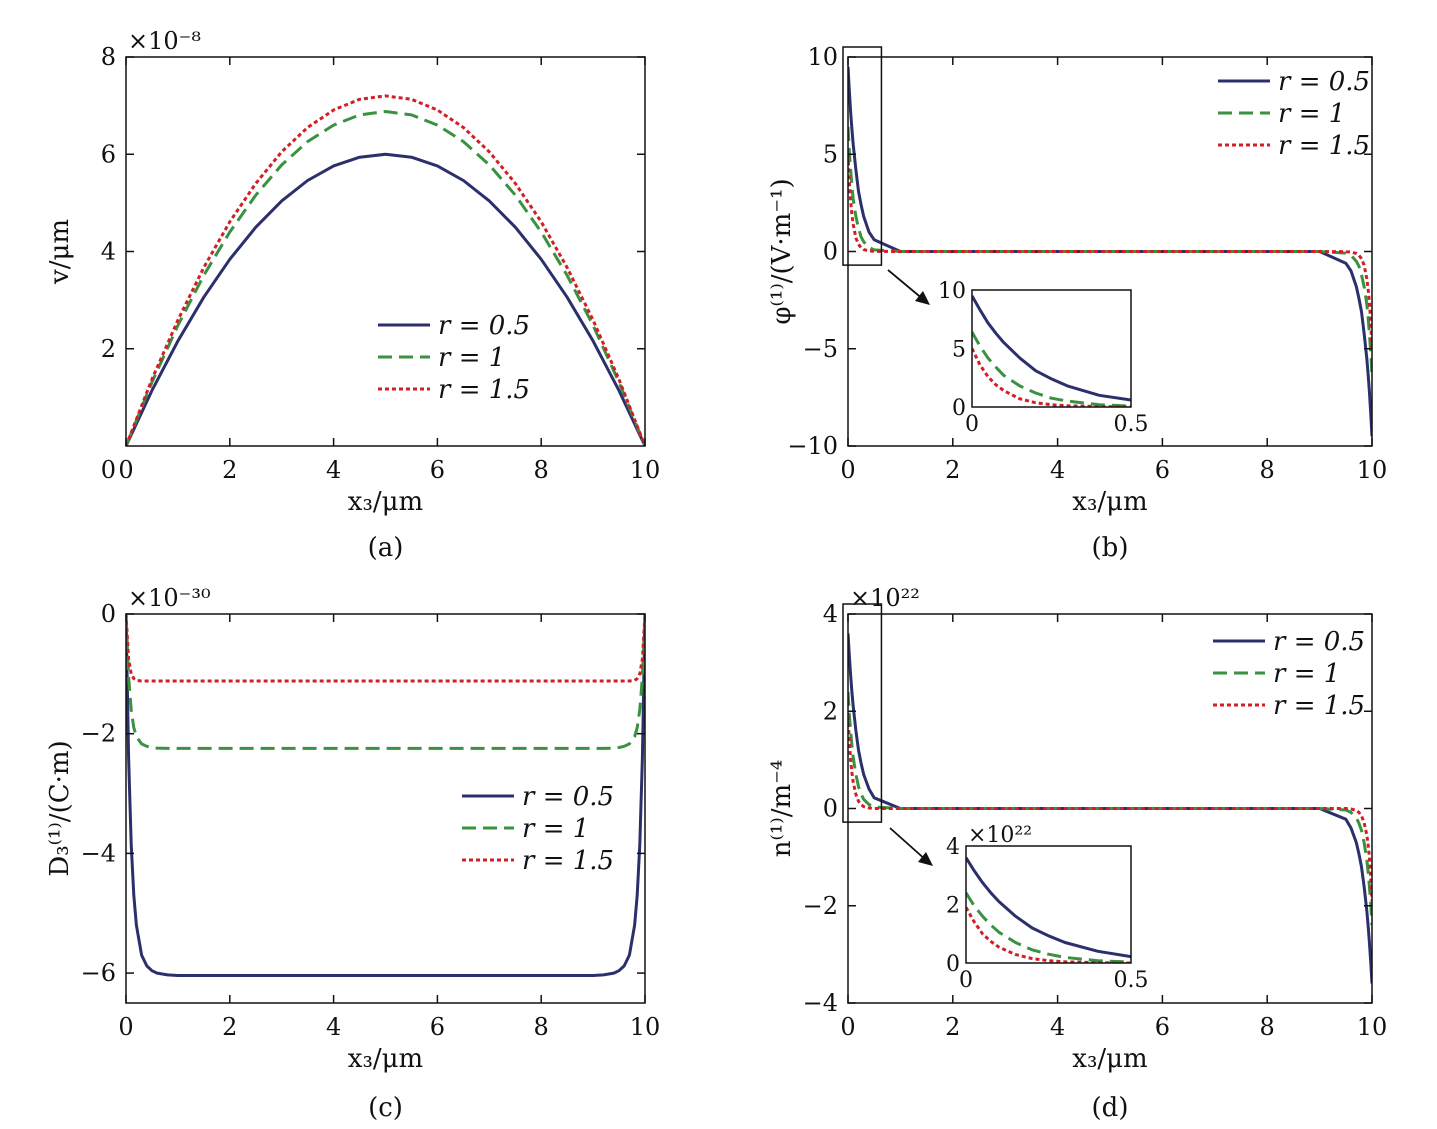  I want to click on y-tick-label: 6, so click(108, 154).